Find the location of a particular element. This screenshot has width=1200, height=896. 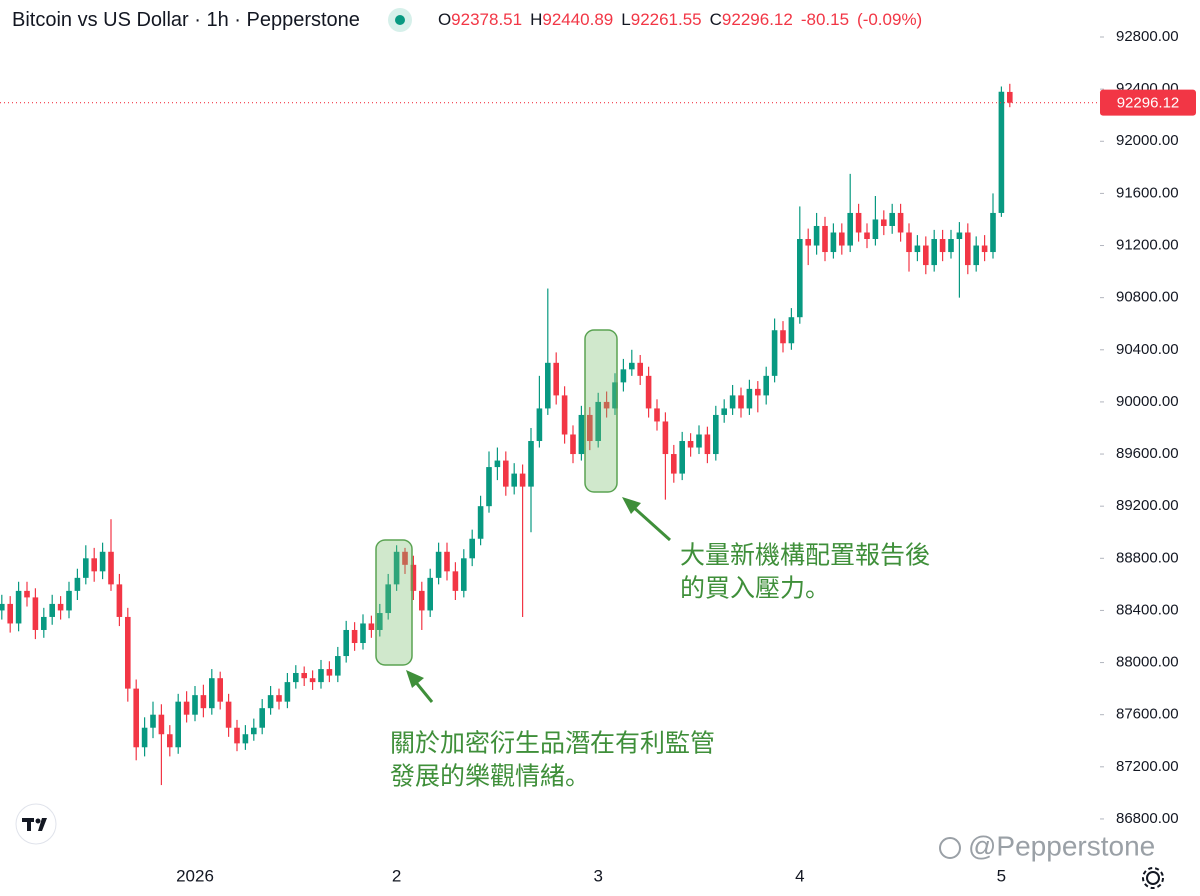

change-pct: (-0.09%) is located at coordinates (890, 19).